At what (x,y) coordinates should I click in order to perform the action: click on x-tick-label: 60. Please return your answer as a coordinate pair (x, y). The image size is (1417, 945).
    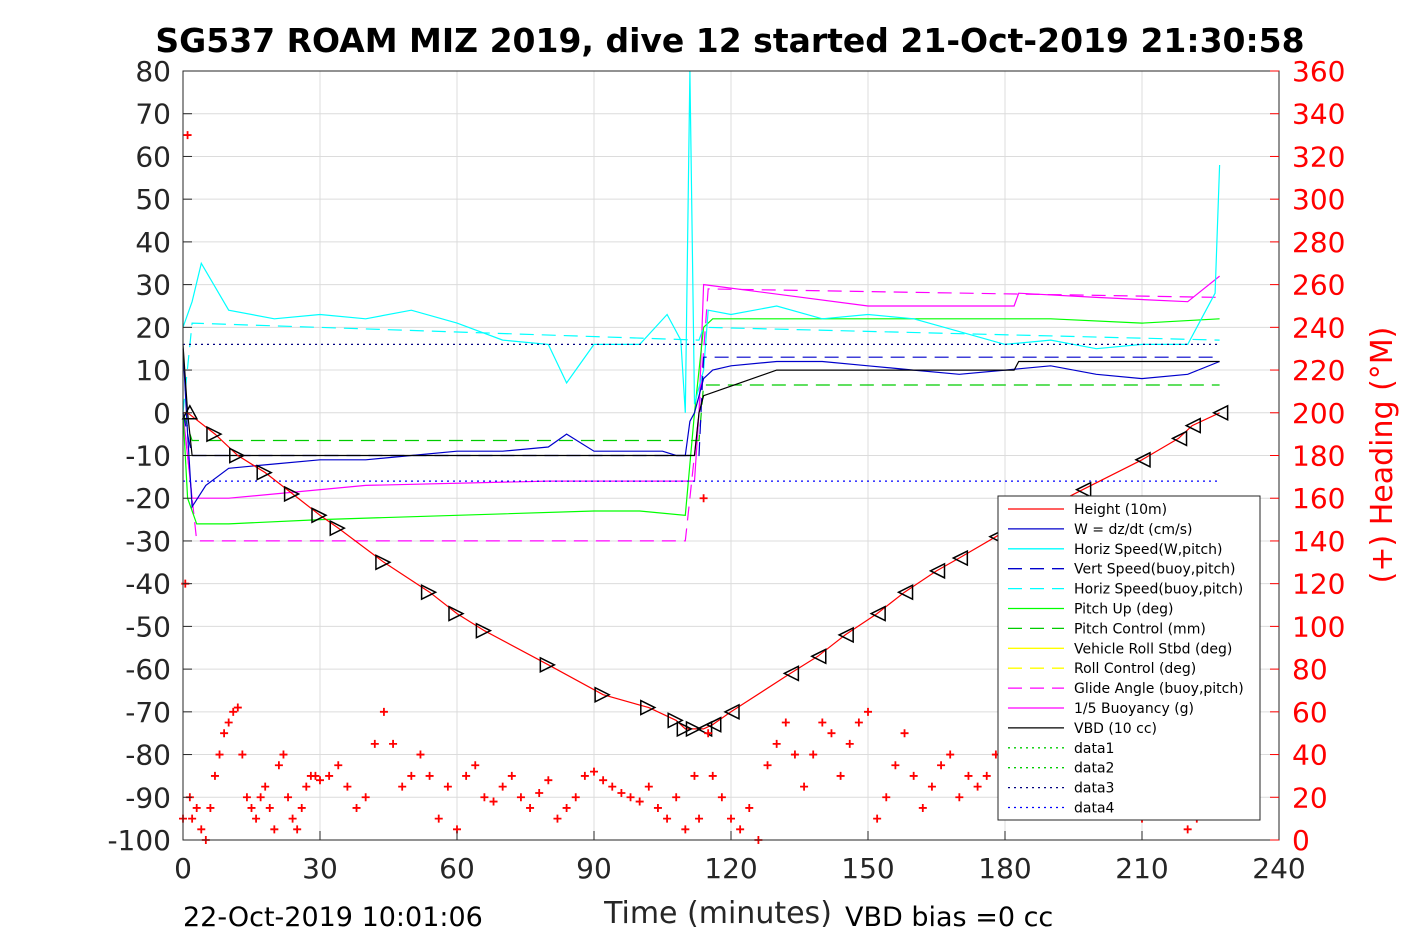
    Looking at the image, I should click on (457, 868).